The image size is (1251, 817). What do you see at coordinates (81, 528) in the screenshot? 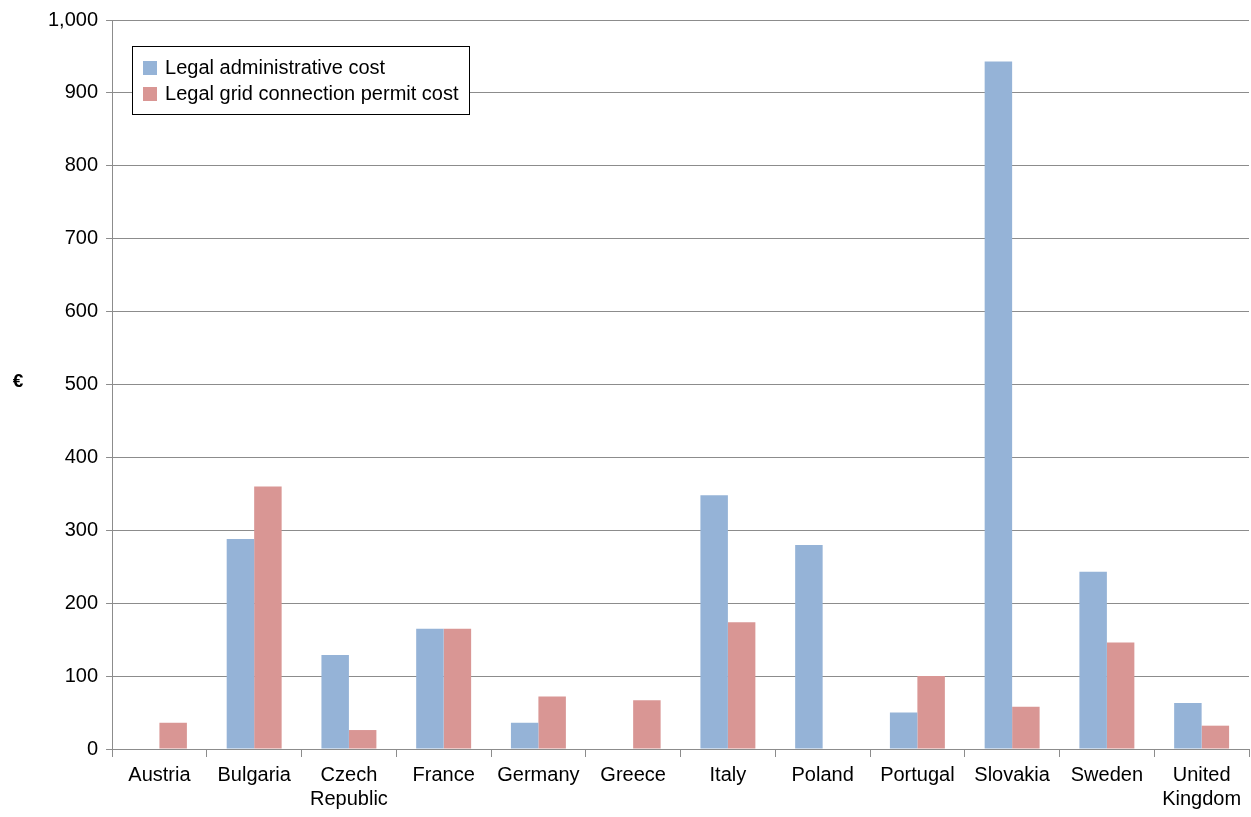
I see `y-tick-label: 300` at bounding box center [81, 528].